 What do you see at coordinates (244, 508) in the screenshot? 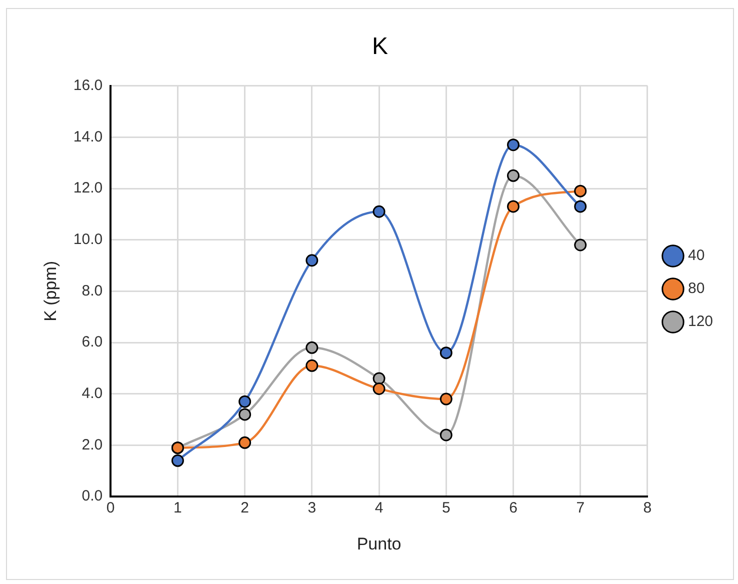
I see `x-tick-label: 2` at bounding box center [244, 508].